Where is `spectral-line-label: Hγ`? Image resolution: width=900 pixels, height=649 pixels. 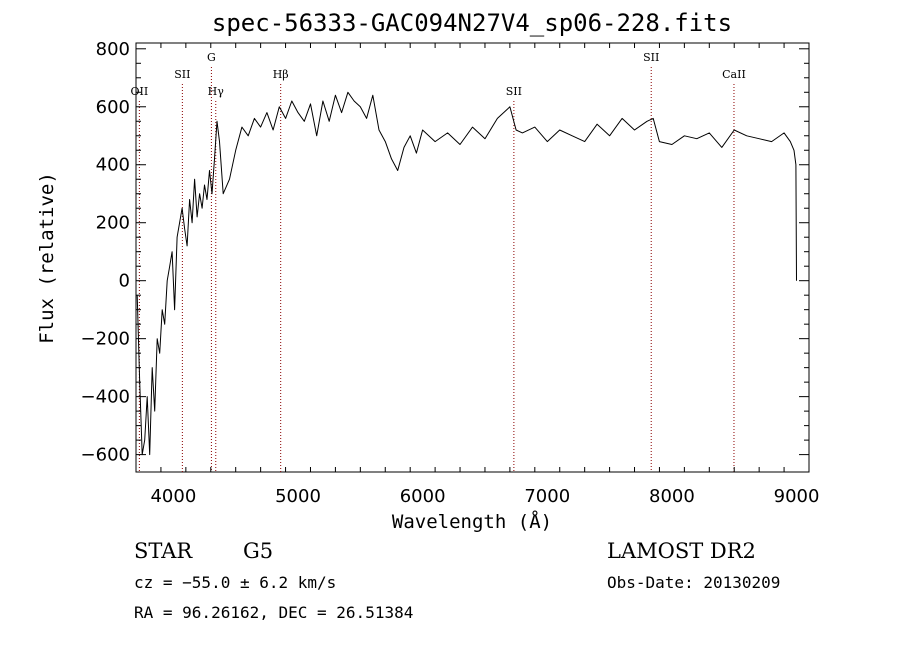
spectral-line-label: Hγ is located at coordinates (216, 91).